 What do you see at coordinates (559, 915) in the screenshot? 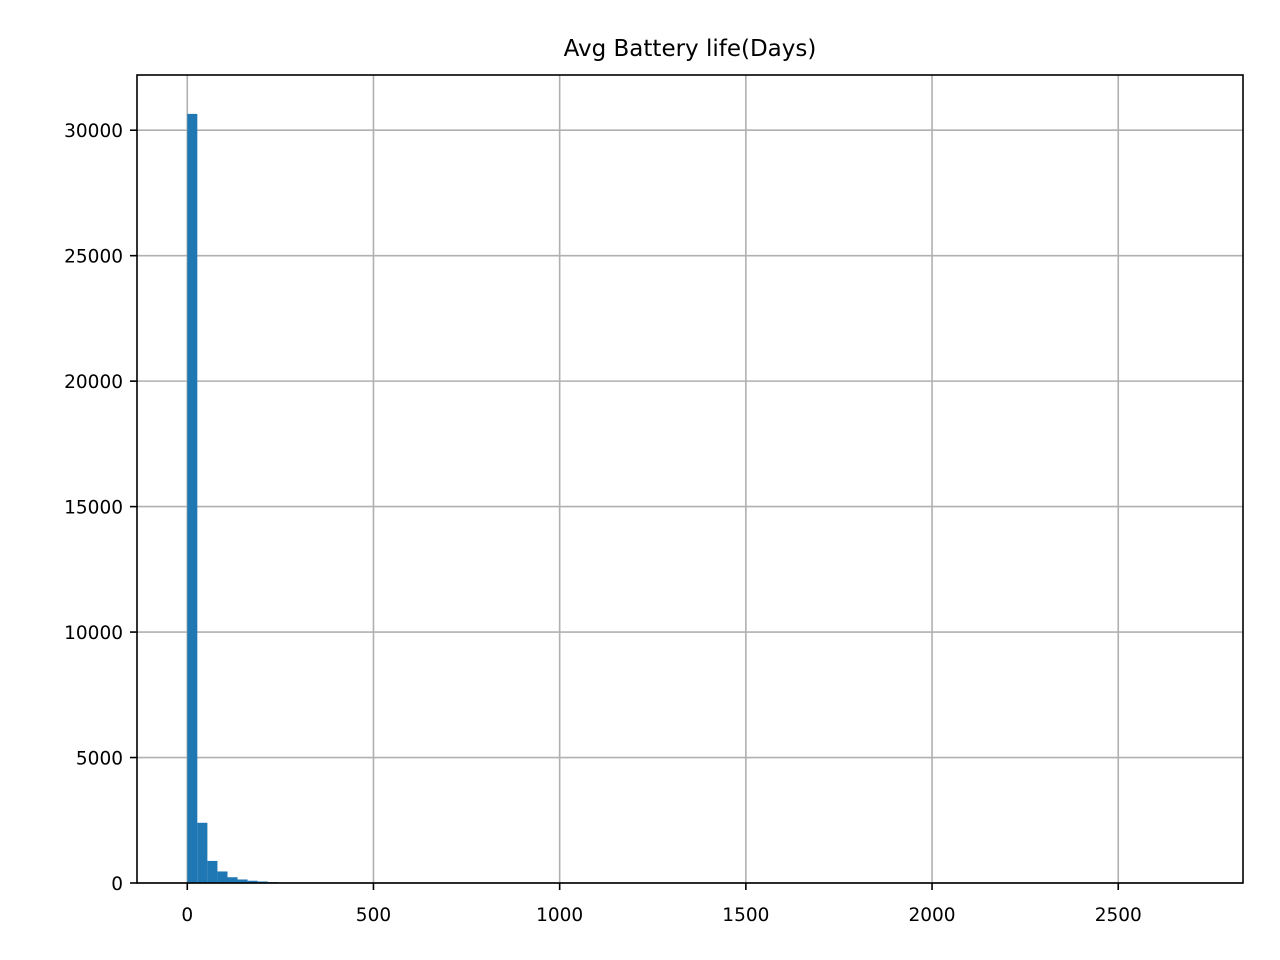
I see `x-tick-label: 1000` at bounding box center [559, 915].